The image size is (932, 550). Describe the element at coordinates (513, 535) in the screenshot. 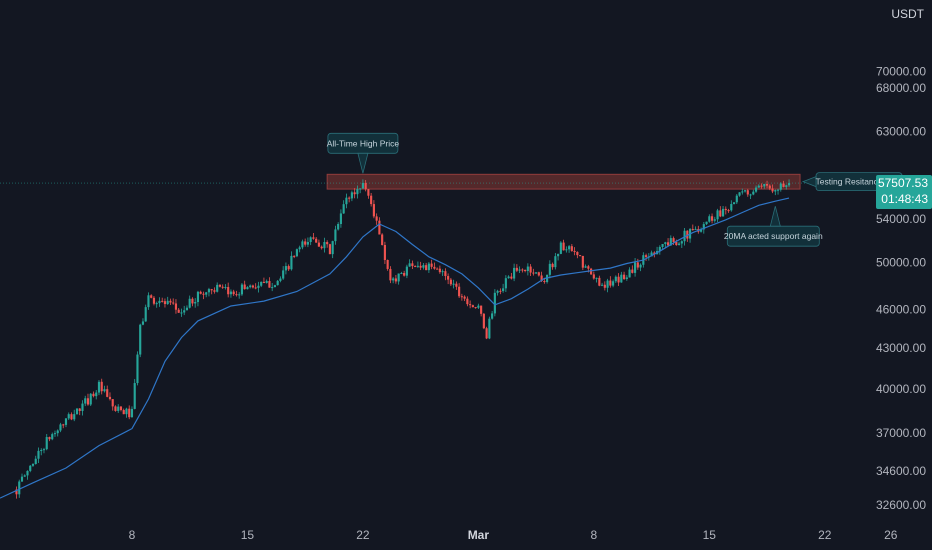

I see `time-axis: 8 15 22 Mar 8 15 22 26` at that location.